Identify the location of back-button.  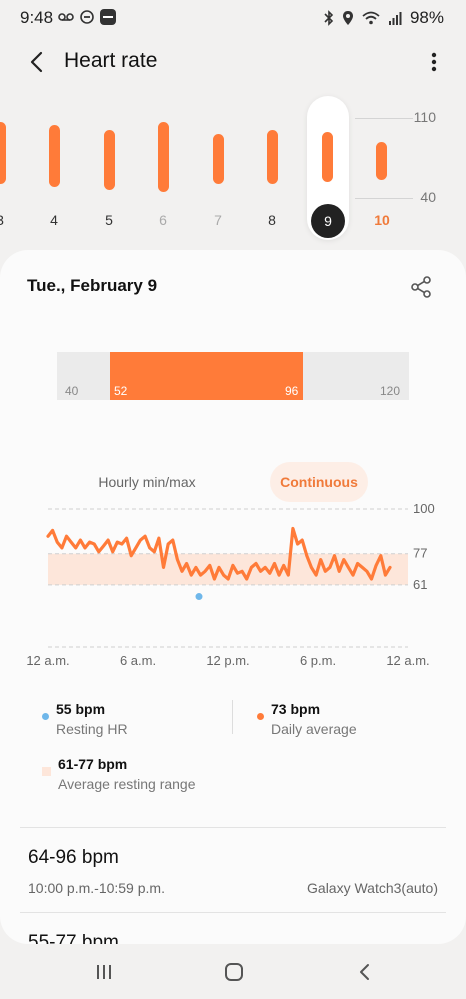
(36, 62).